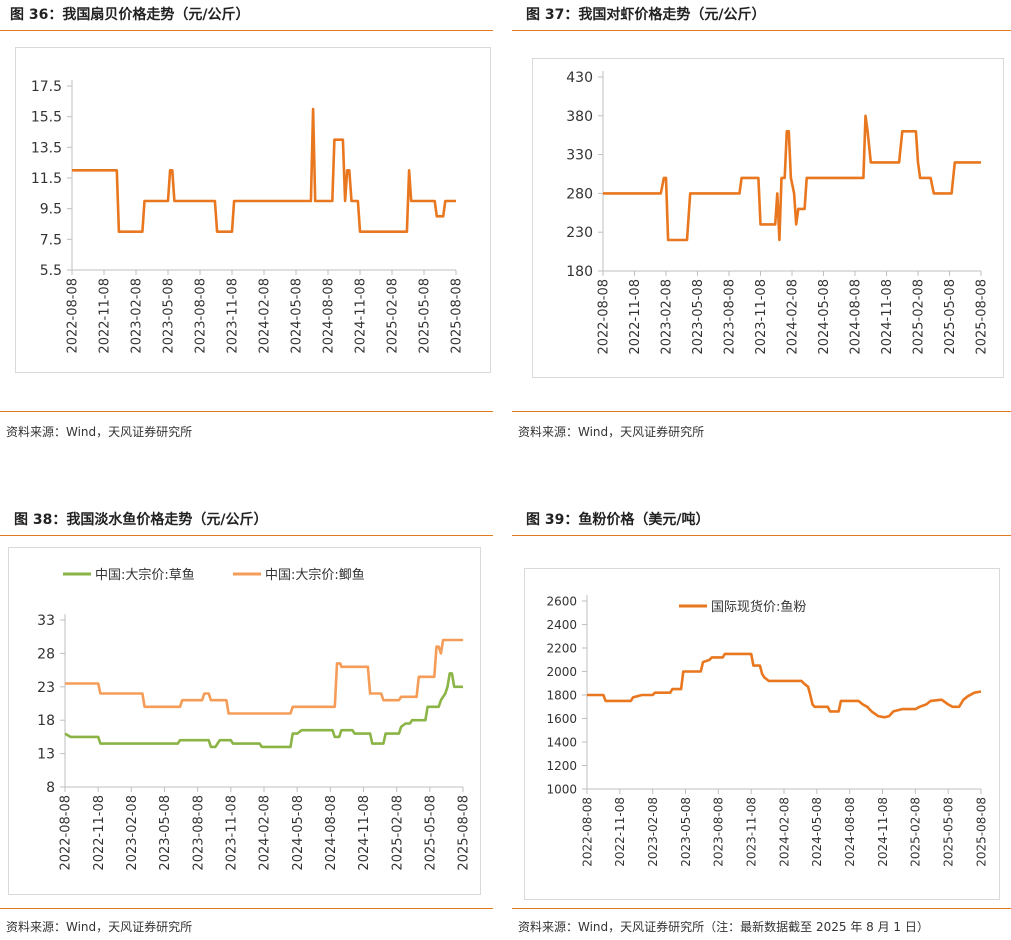 The image size is (1011, 940). I want to click on chart-title: 图 39：鱼粉价格（美元/吨）, so click(618, 520).